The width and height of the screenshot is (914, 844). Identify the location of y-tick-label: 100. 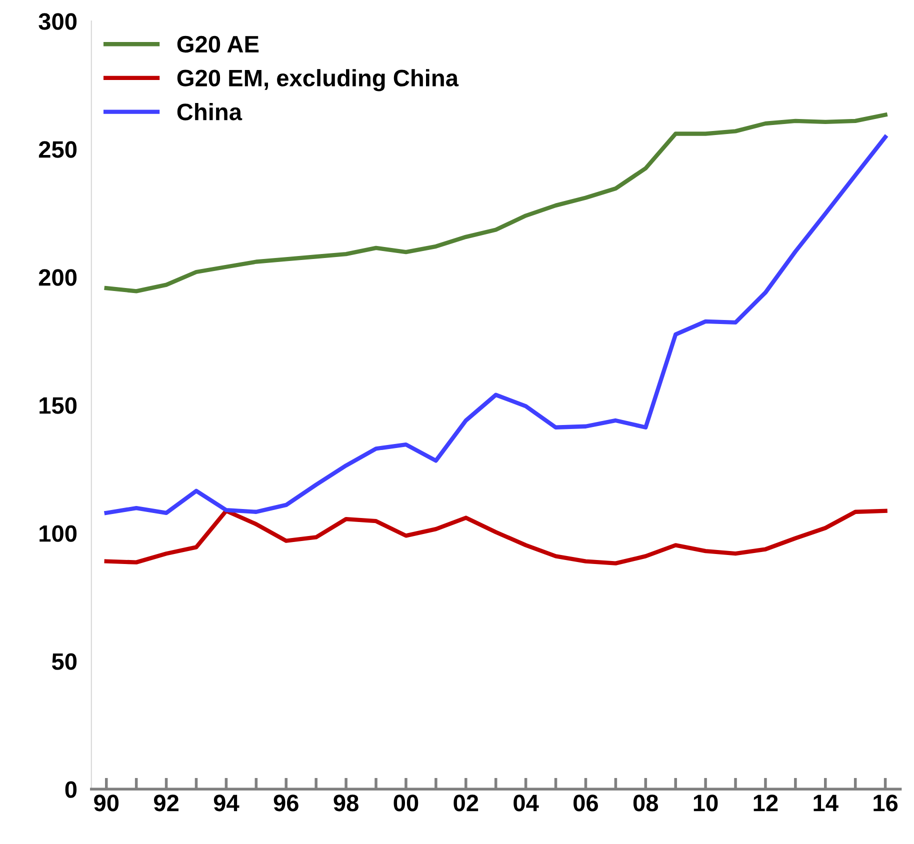
(58, 533).